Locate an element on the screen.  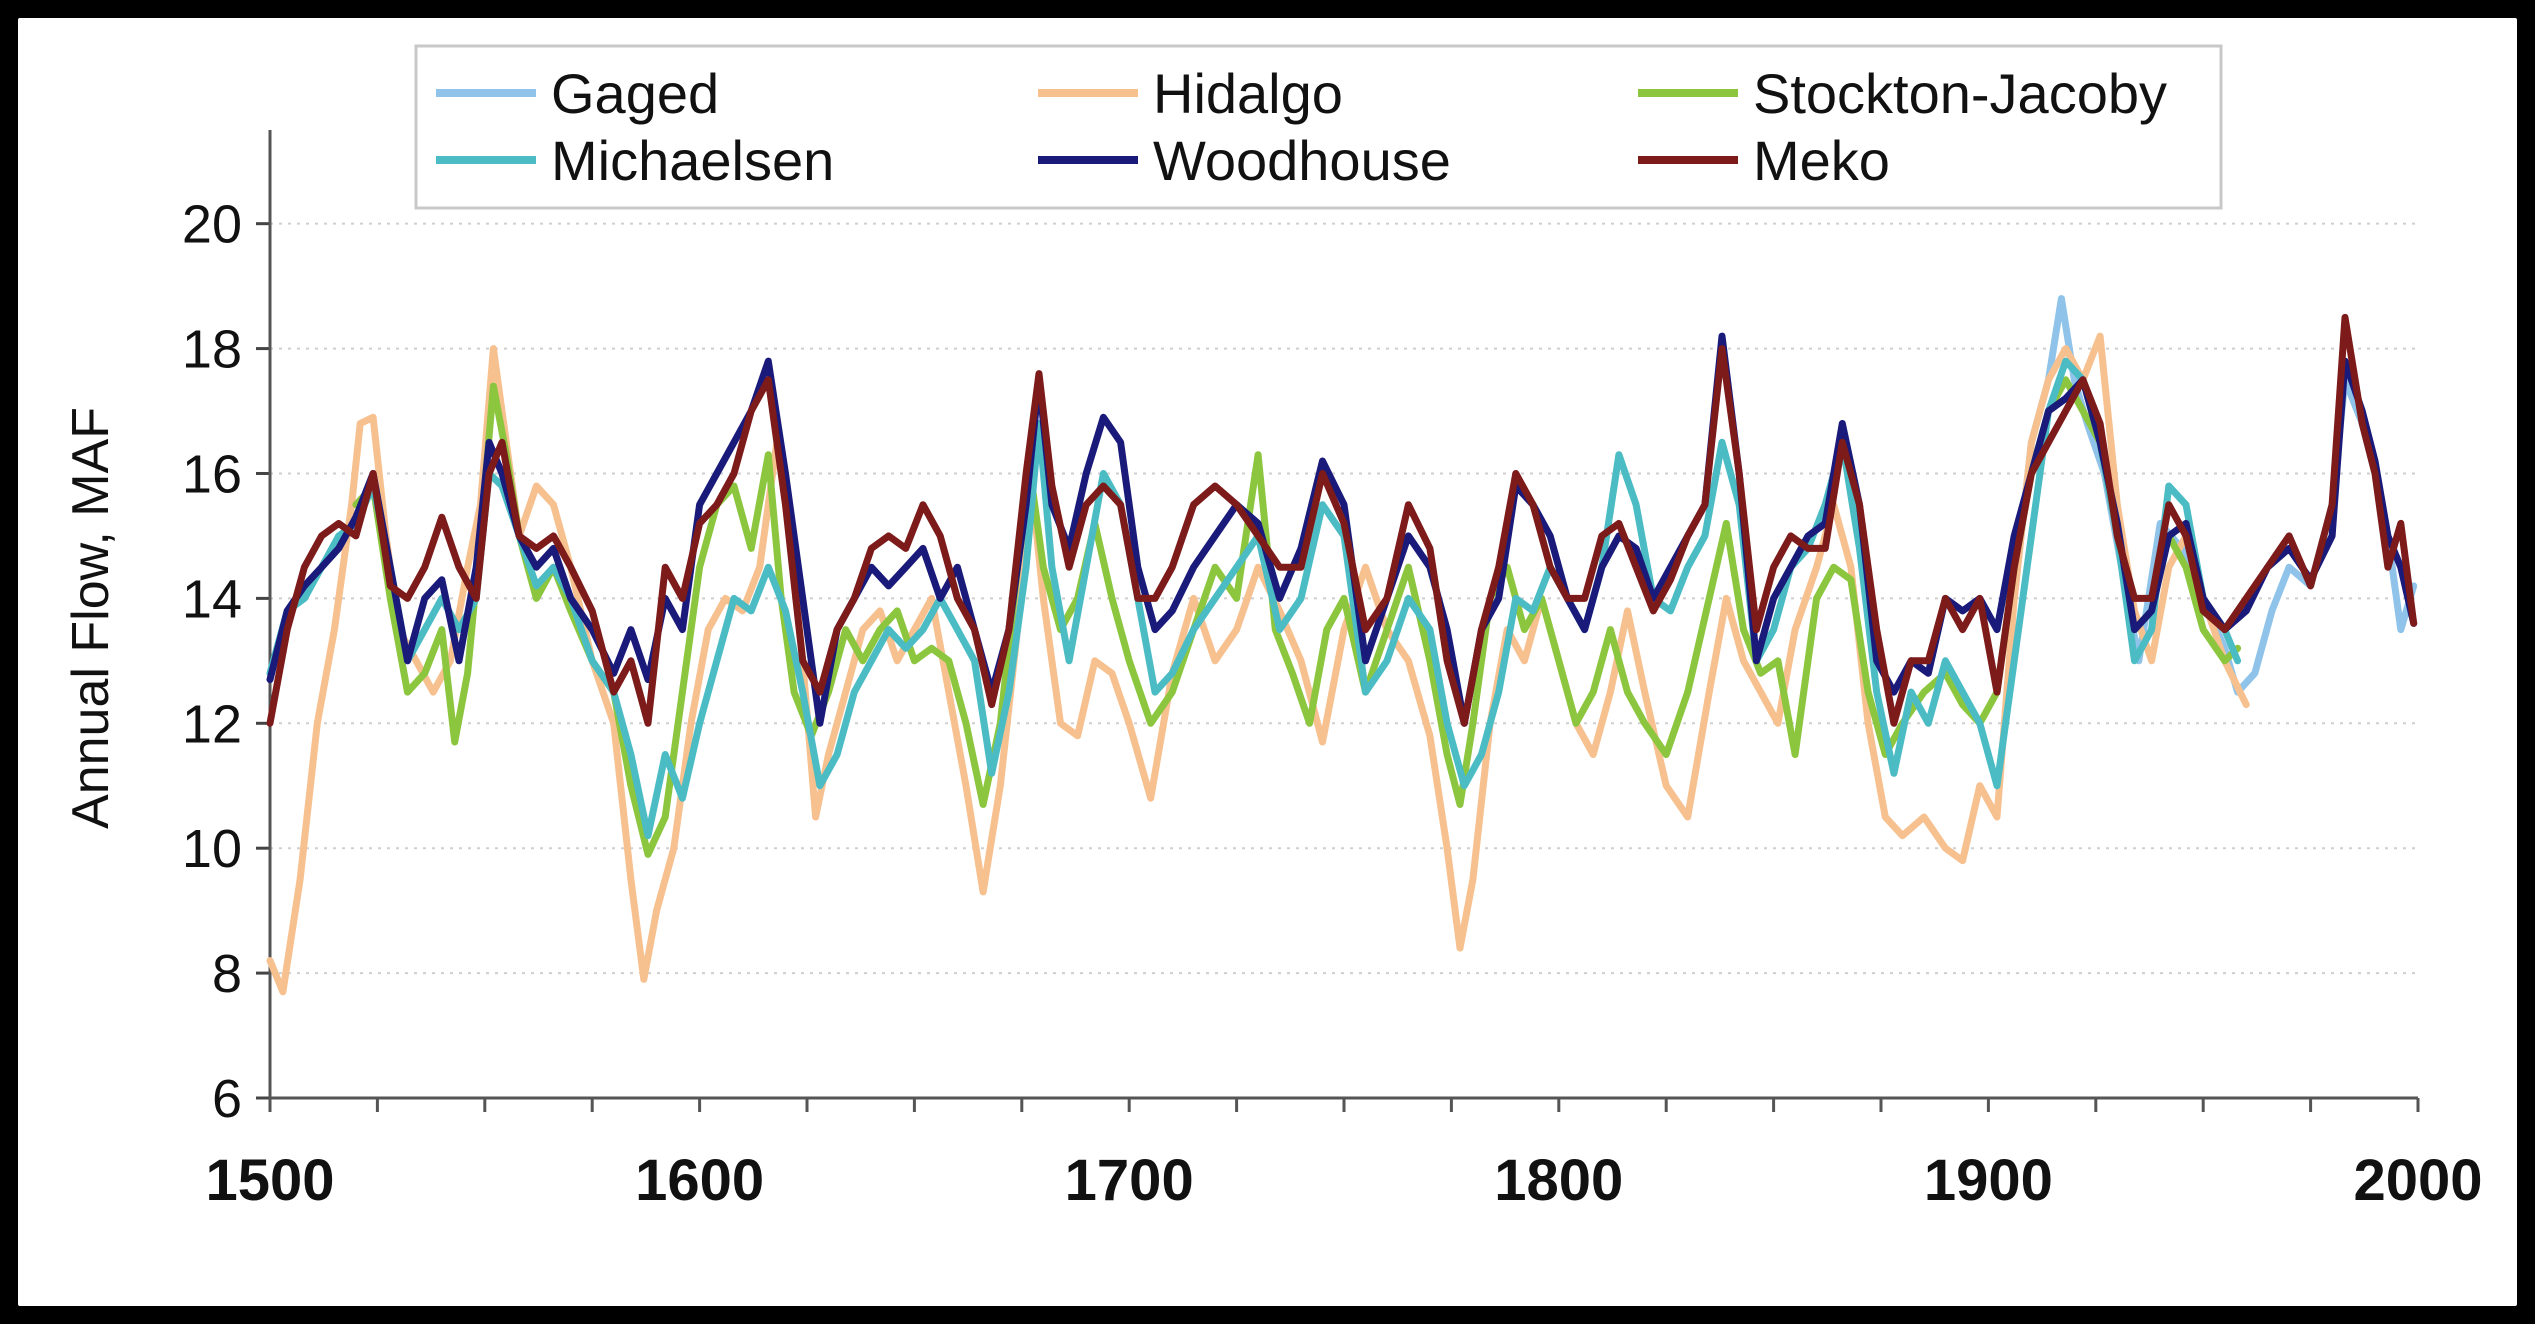
x-tick-label: 2000 is located at coordinates (2417, 1180).